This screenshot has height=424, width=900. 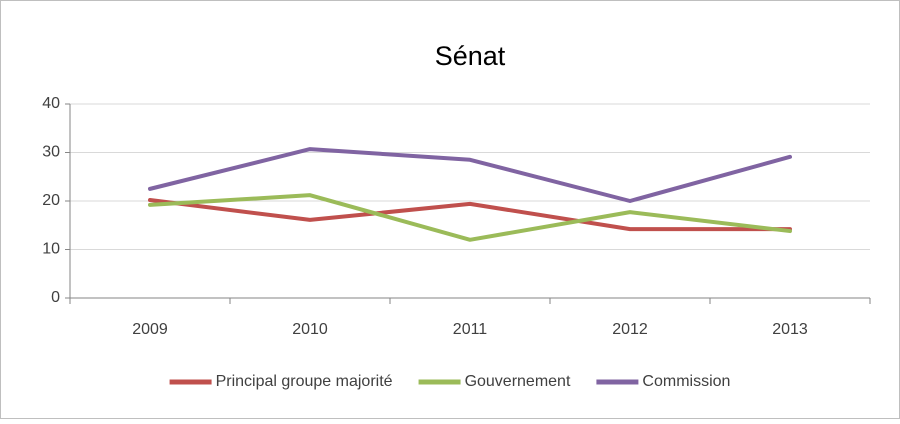 I want to click on y-tick-label: 40, so click(x=51, y=103).